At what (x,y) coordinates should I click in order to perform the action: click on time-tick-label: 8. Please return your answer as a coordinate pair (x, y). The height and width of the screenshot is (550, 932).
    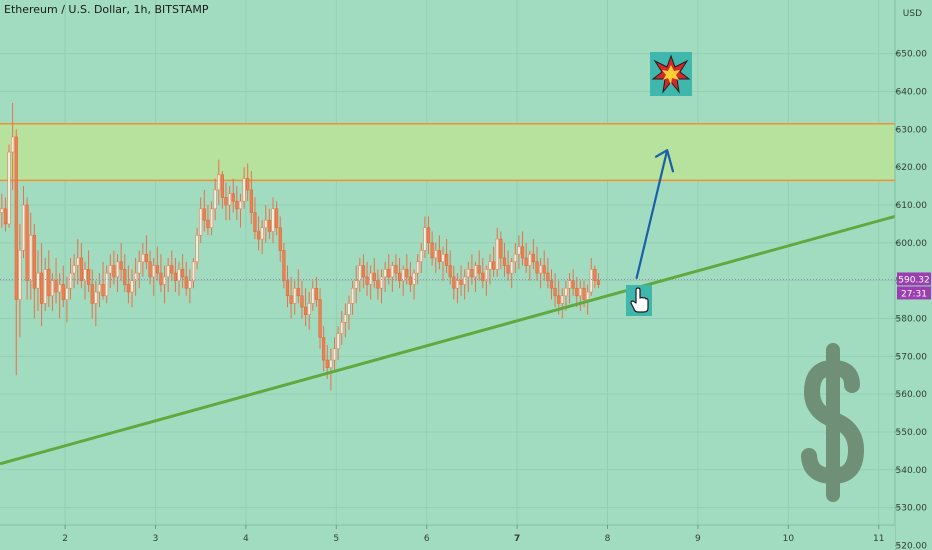
    Looking at the image, I should click on (608, 539).